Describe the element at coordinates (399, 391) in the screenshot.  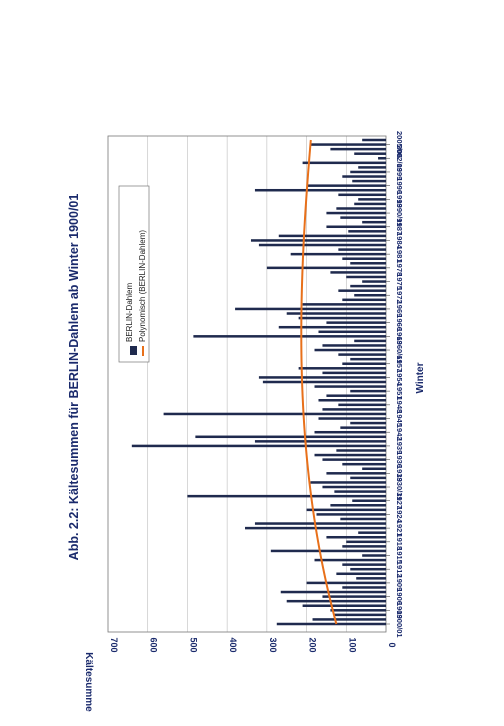
I see `x-tick-label: 1951` at that location.